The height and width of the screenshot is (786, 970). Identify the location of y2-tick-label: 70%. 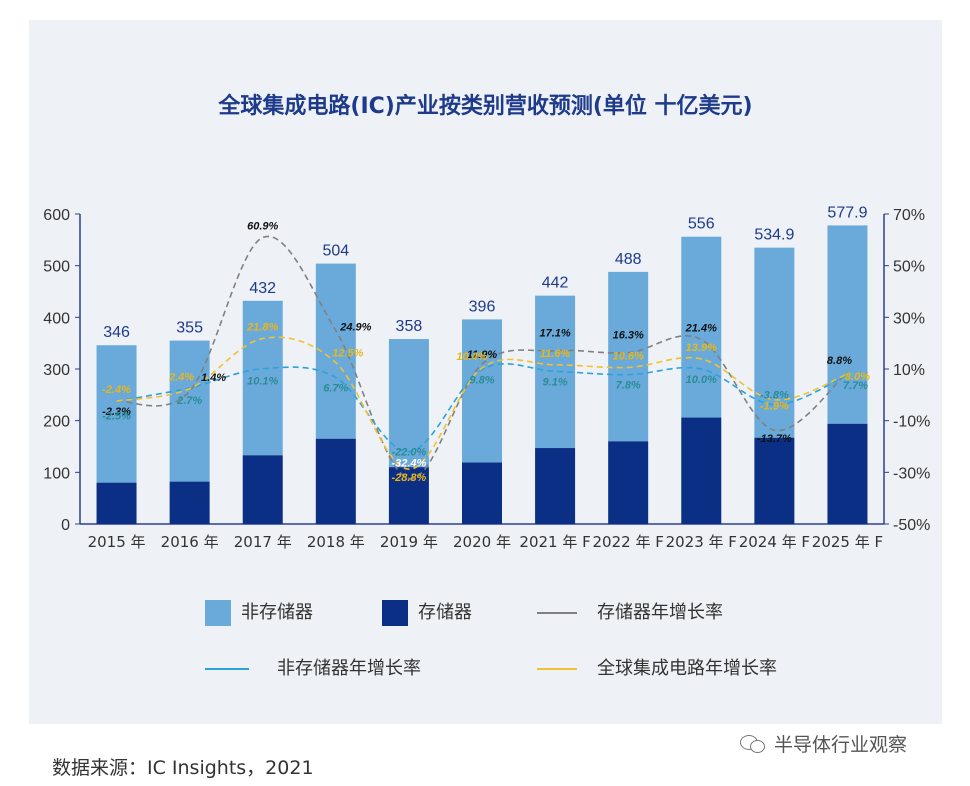
(909, 215).